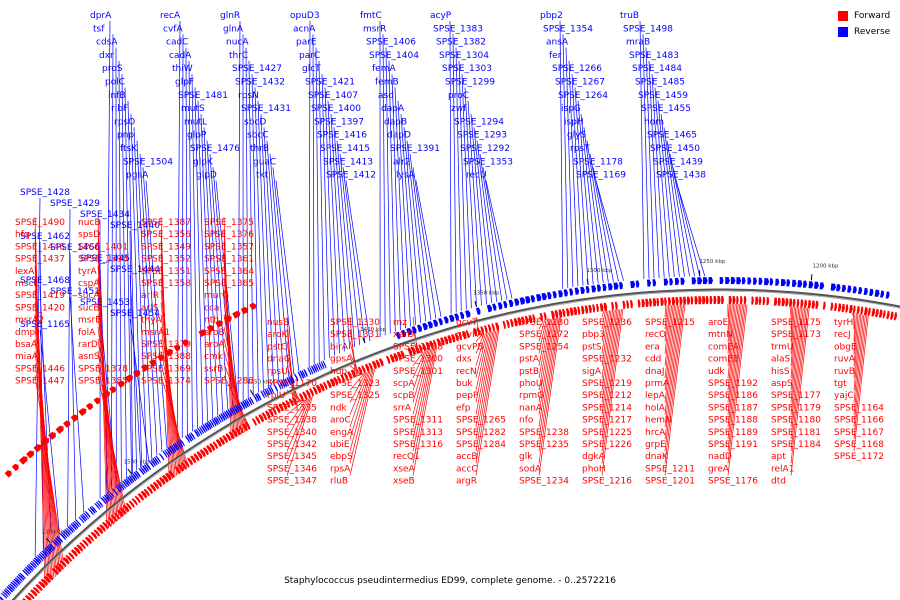 This screenshot has width=900, height=600. I want to click on gene-label: SPSE_1189, so click(733, 433).